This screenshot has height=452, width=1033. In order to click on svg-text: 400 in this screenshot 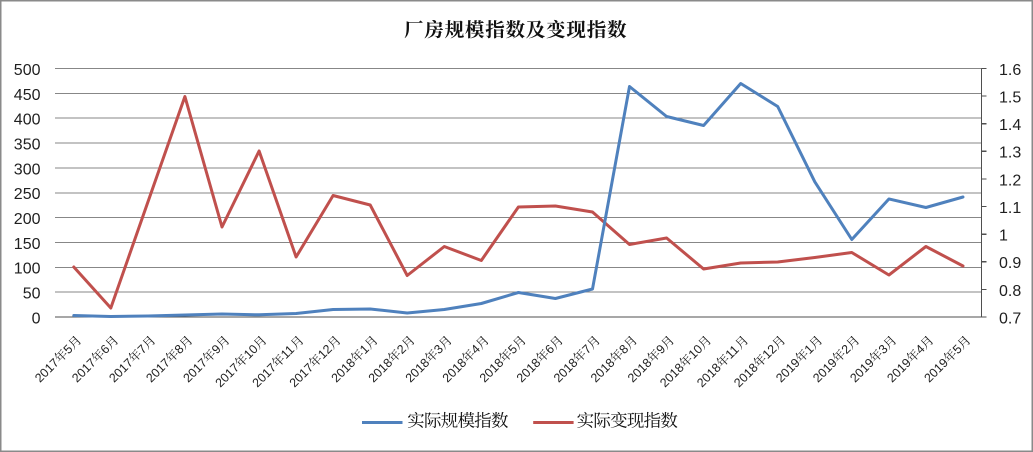, I will do `click(27, 120)`.